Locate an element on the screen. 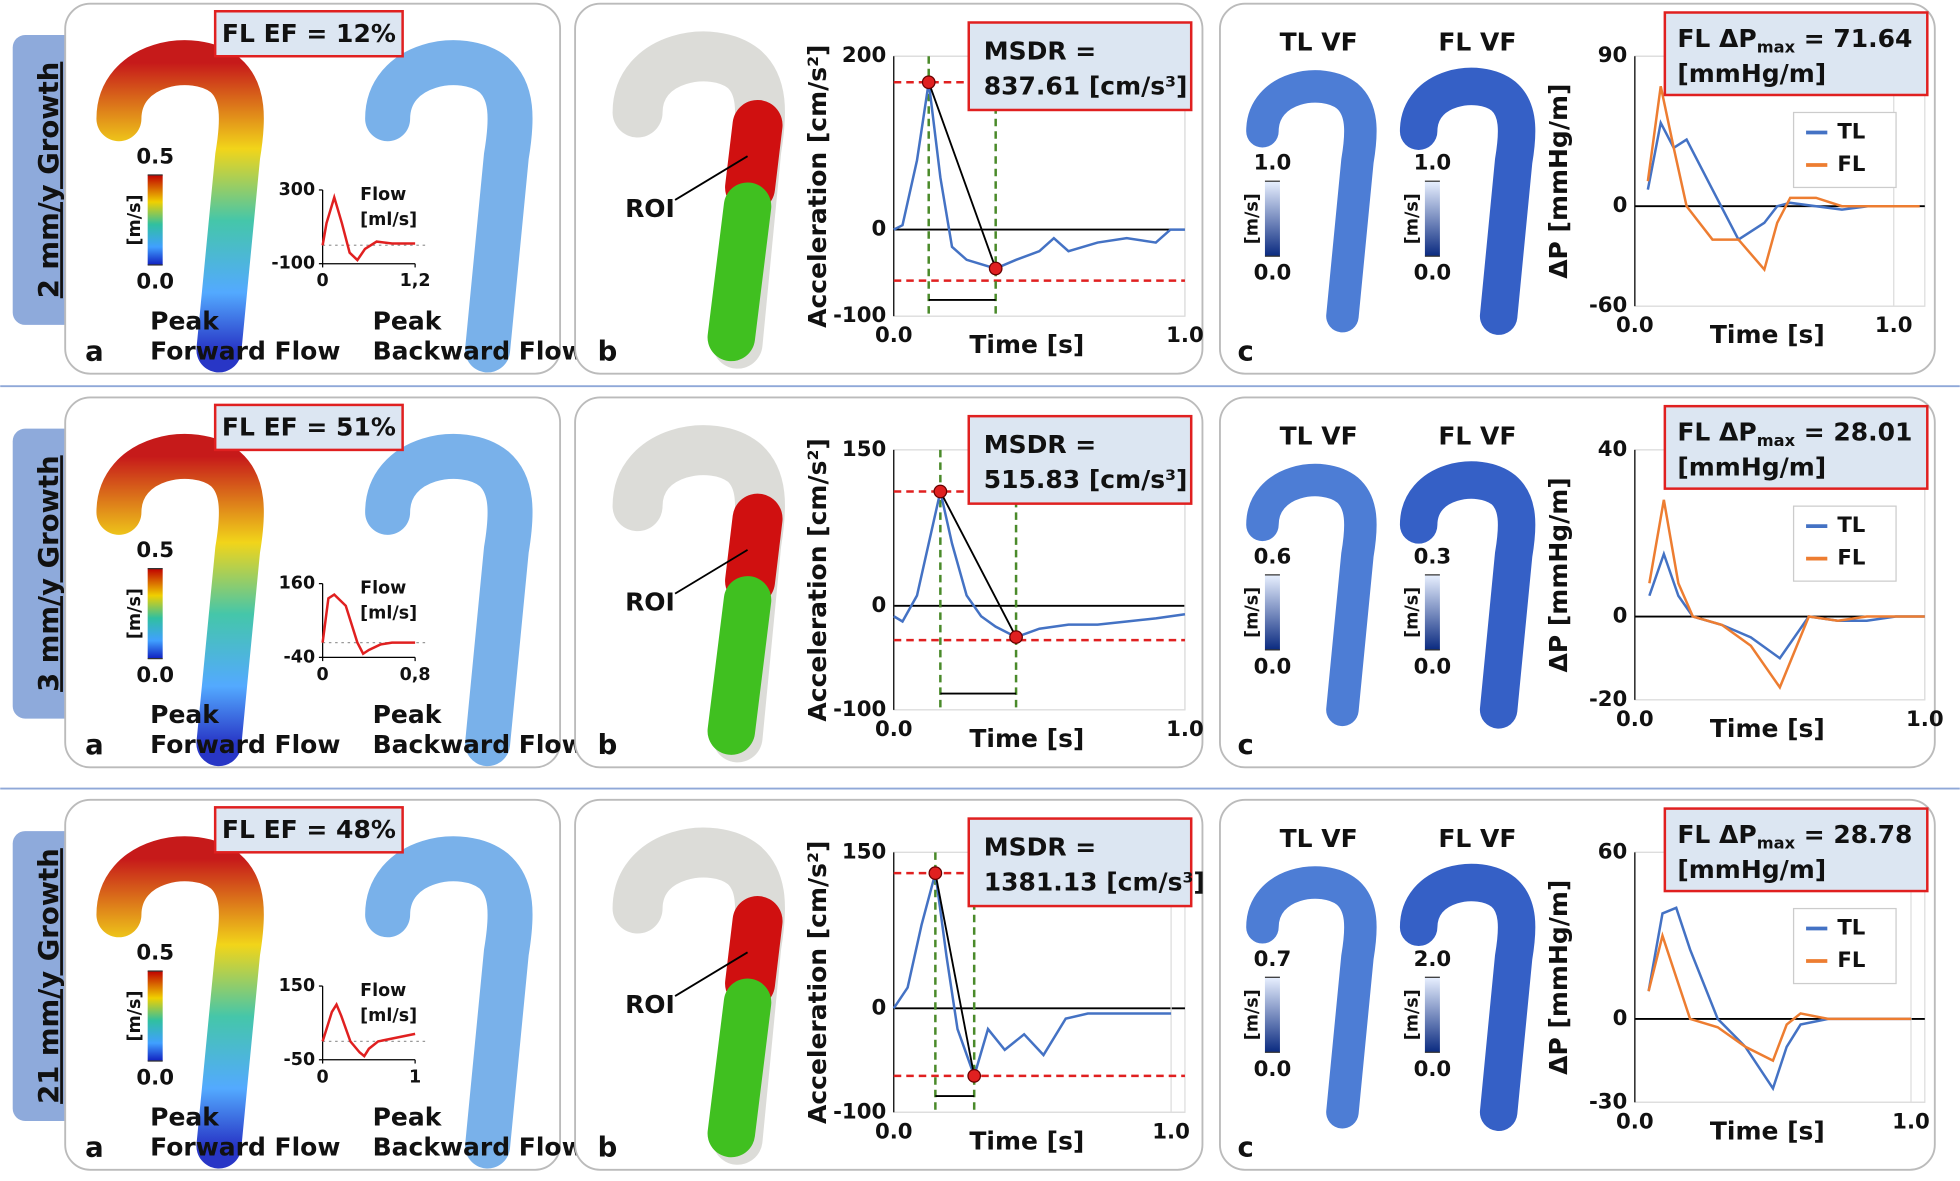 The image size is (1960, 1181). panel is located at coordinates (313, 582).